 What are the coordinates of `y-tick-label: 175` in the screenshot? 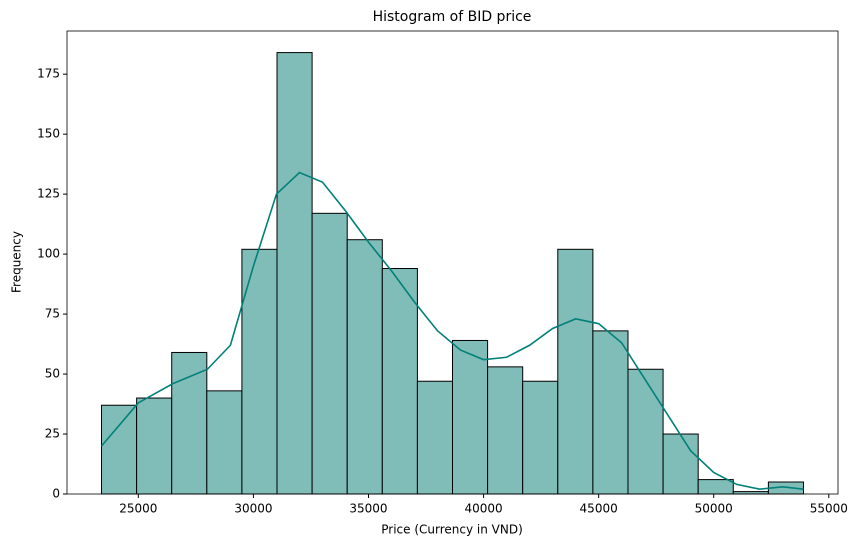 It's located at (48, 74).